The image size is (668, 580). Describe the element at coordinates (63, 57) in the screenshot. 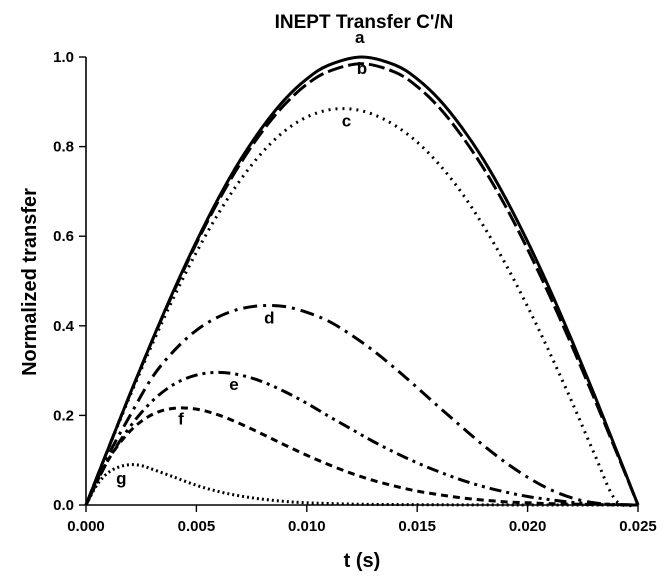

I see `y-tick-label: 1.0` at that location.